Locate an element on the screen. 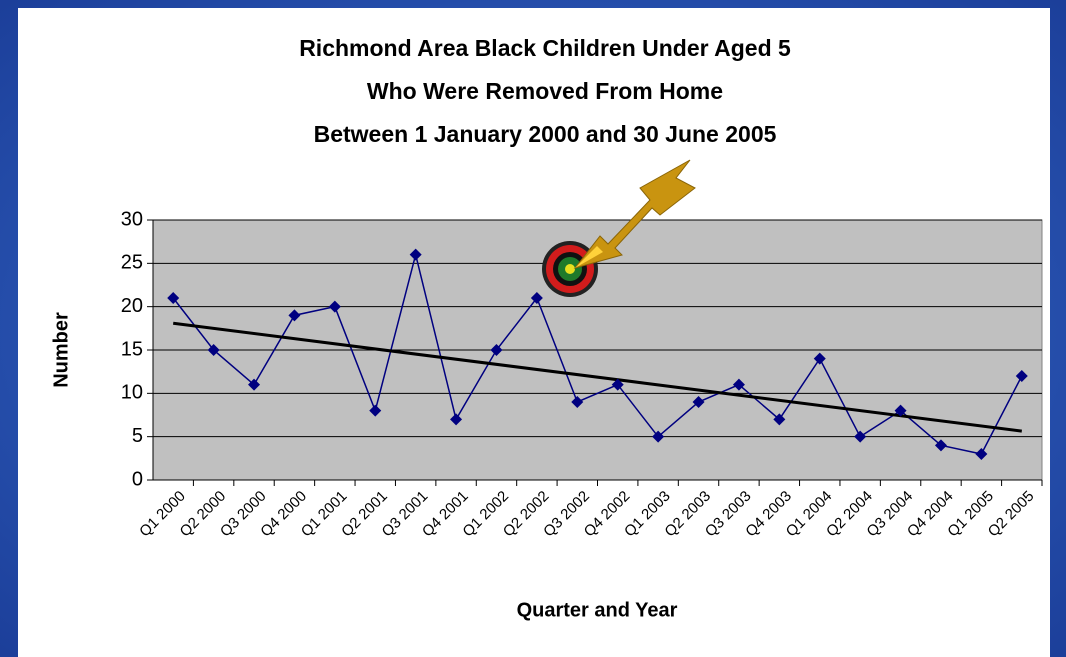  y-tick-label: 5 is located at coordinates (137, 436).